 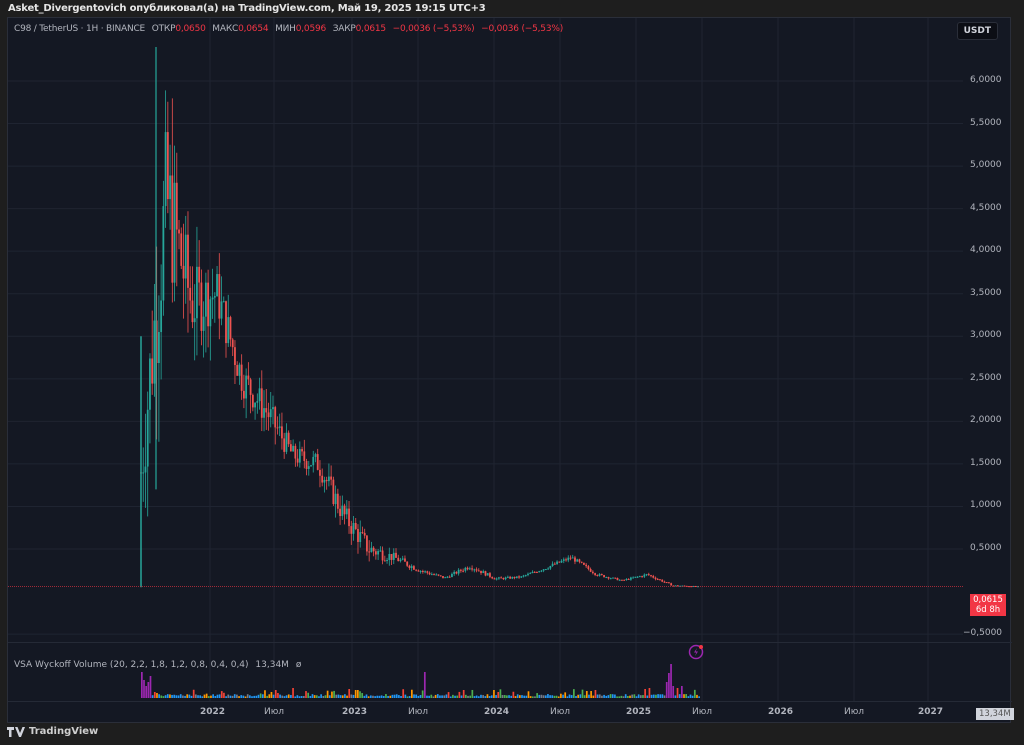 I want to click on brand-name: TradingView, so click(x=64, y=731).